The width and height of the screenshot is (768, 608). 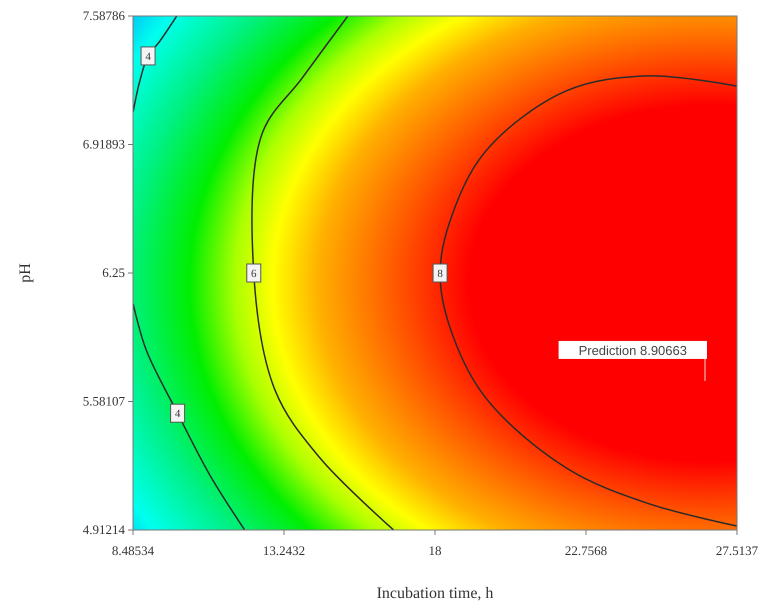 I want to click on text: 4, so click(x=148, y=56).